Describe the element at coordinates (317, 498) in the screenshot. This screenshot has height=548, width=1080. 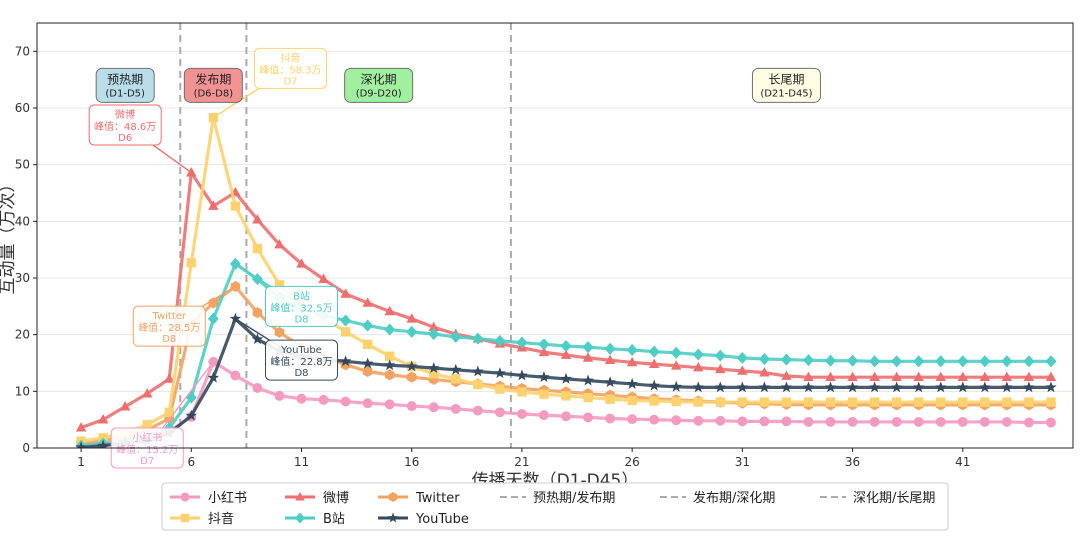
I see `legend-item-微博: 微博` at that location.